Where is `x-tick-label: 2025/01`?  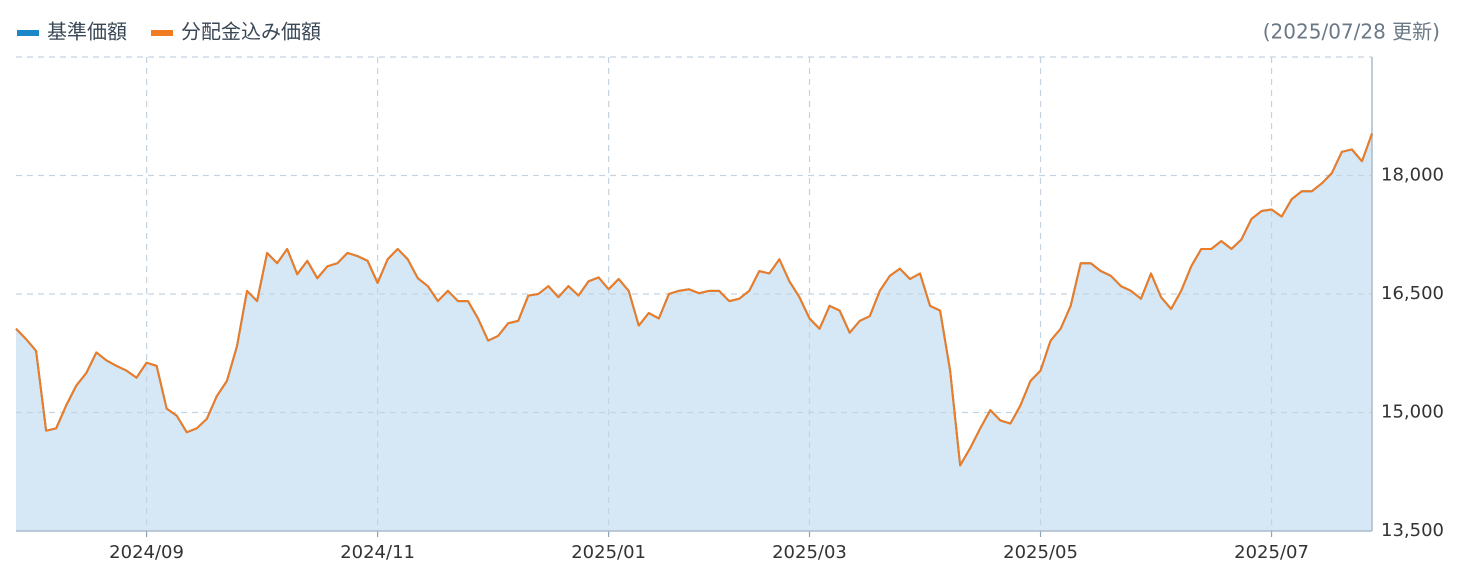
x-tick-label: 2025/01 is located at coordinates (608, 552).